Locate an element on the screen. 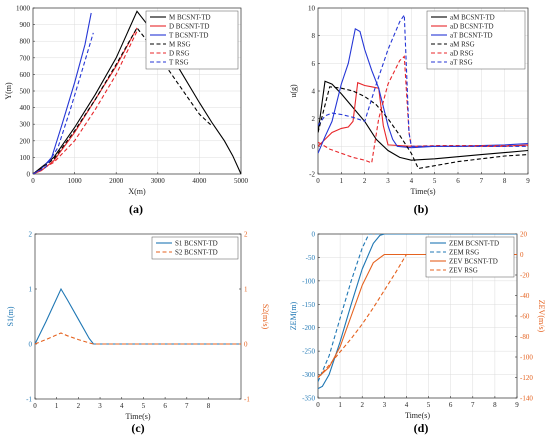 This screenshot has height=437, width=550. y-axis-label: ZEM(m) is located at coordinates (293, 315).